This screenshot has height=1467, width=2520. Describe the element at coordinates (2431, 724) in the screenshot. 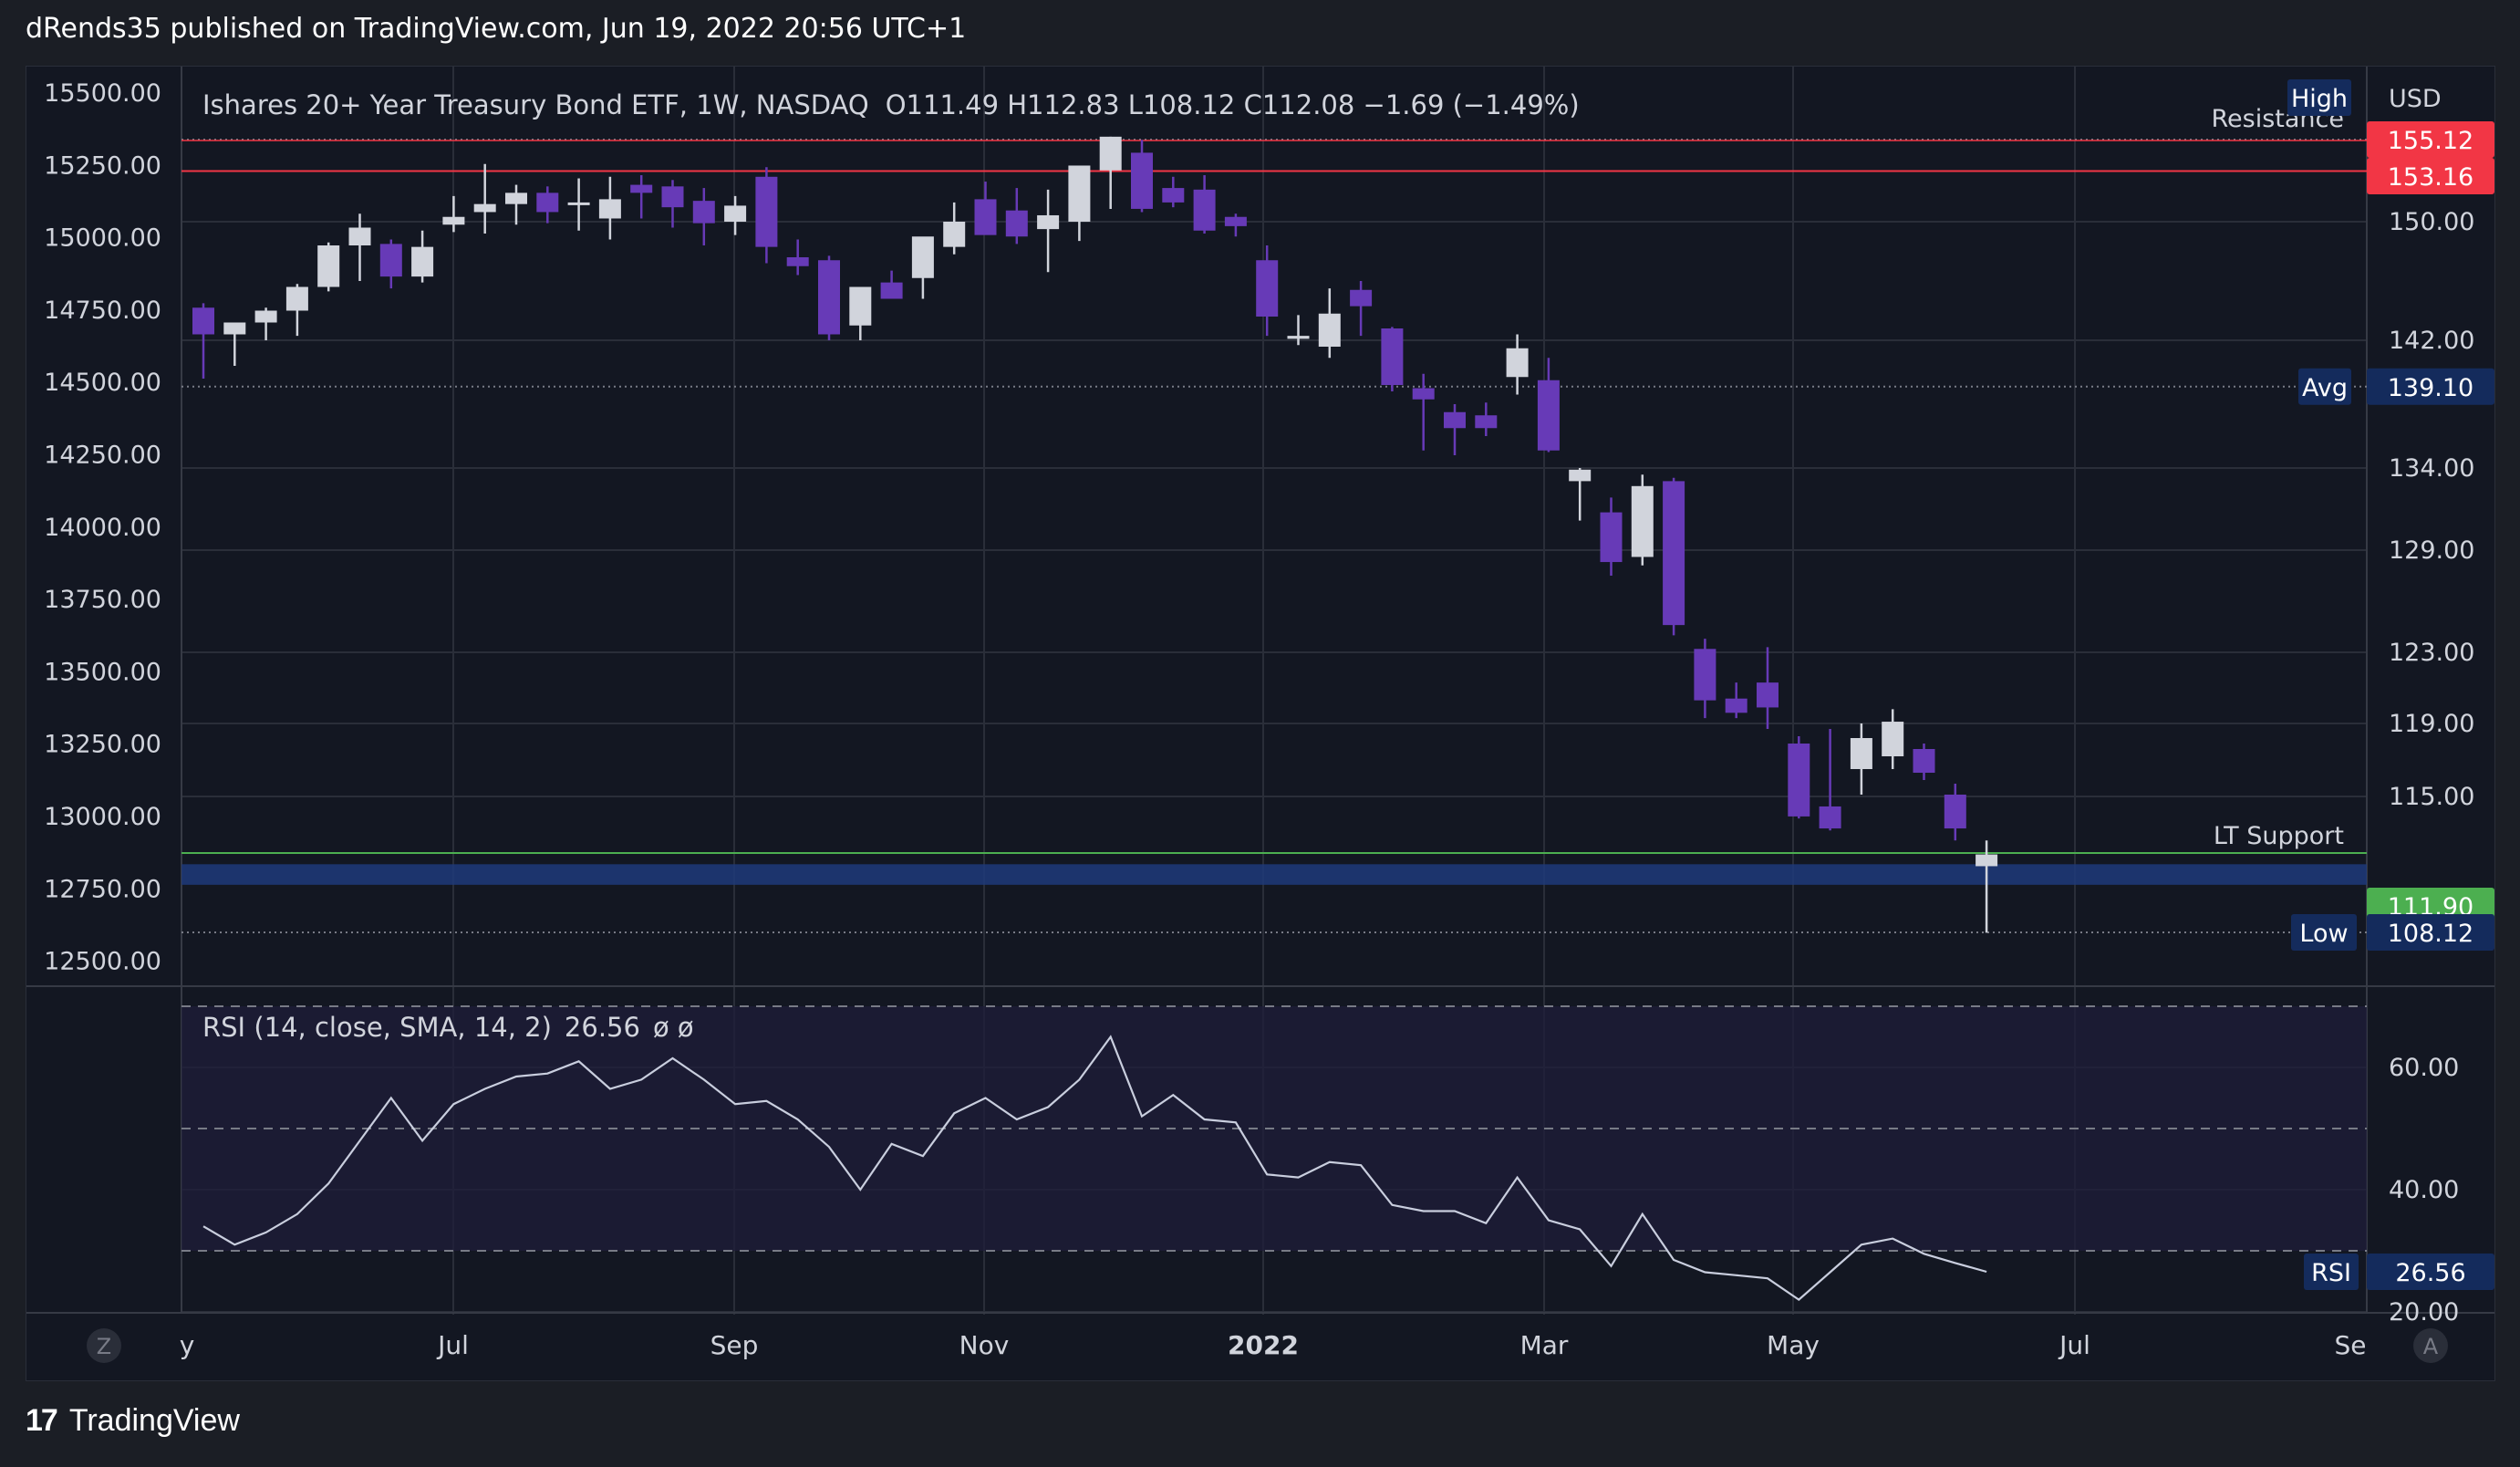

I see `price-tick-right: 119.00` at that location.